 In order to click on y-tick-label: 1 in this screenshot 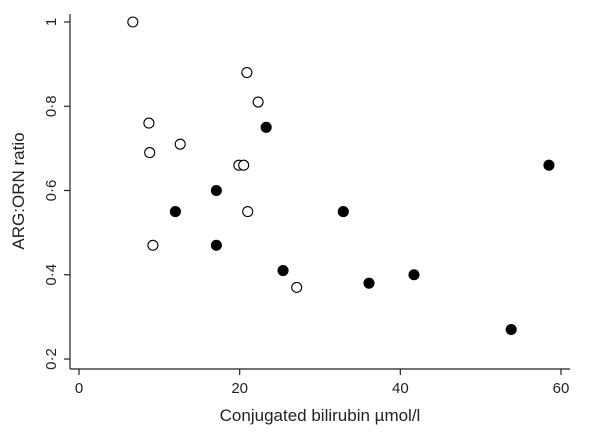, I will do `click(51, 22)`.